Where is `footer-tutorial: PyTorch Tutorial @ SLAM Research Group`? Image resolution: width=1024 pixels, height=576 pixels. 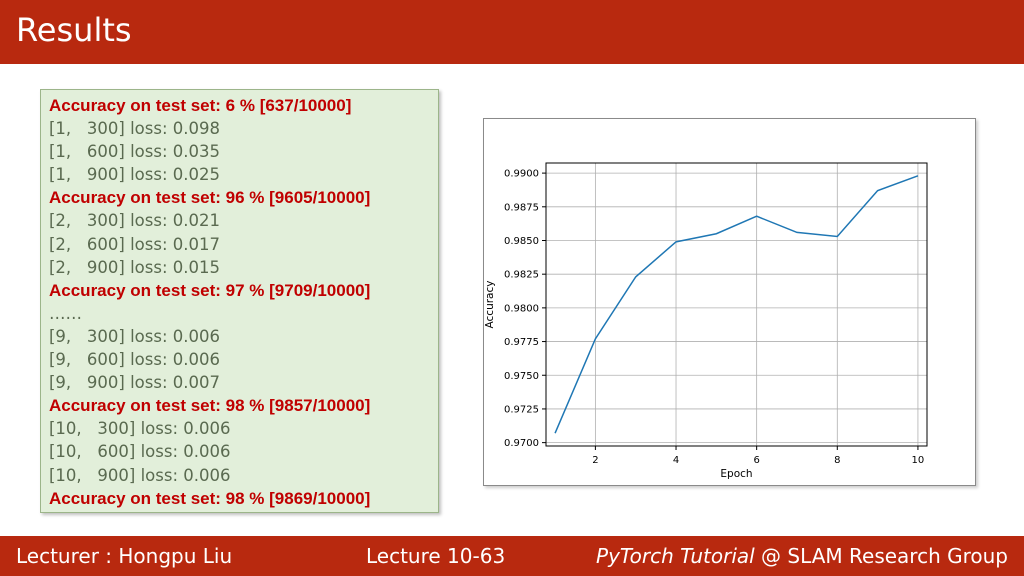 footer-tutorial: PyTorch Tutorial @ SLAM Research Group is located at coordinates (802, 556).